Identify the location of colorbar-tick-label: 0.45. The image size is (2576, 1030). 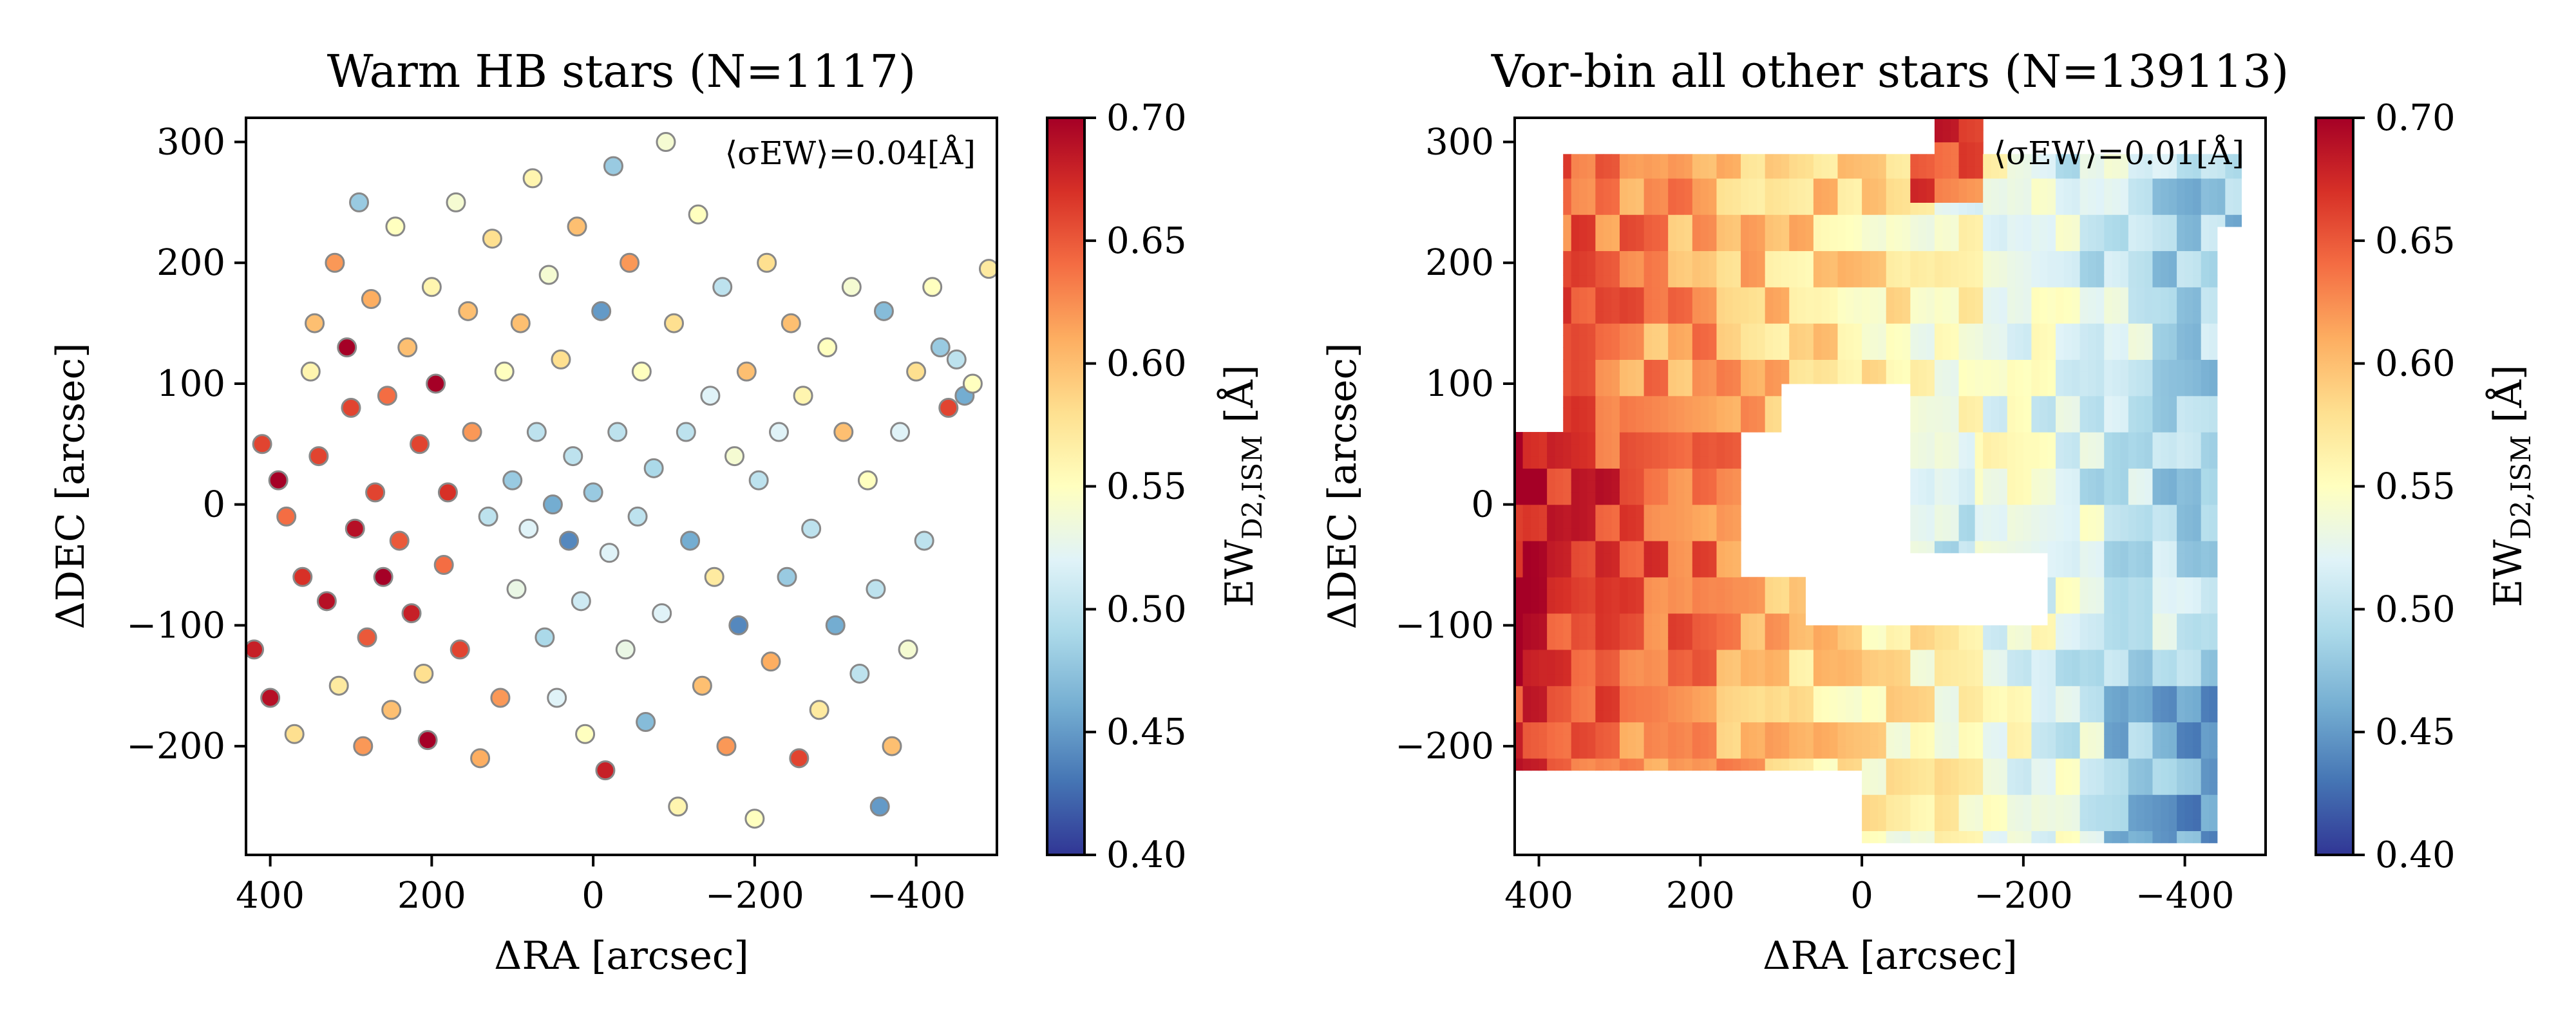
(1146, 732).